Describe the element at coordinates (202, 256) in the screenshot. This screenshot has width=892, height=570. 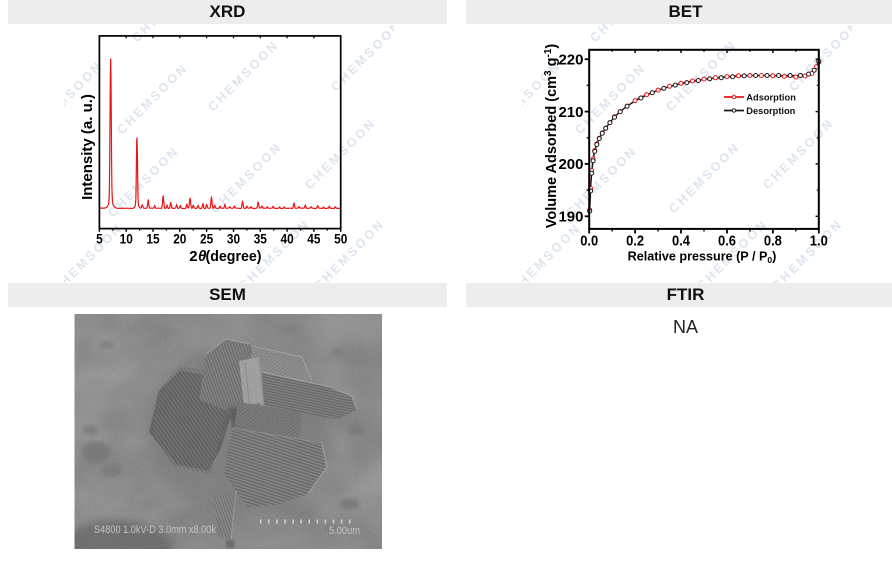
I see `svg-text: θ` at that location.